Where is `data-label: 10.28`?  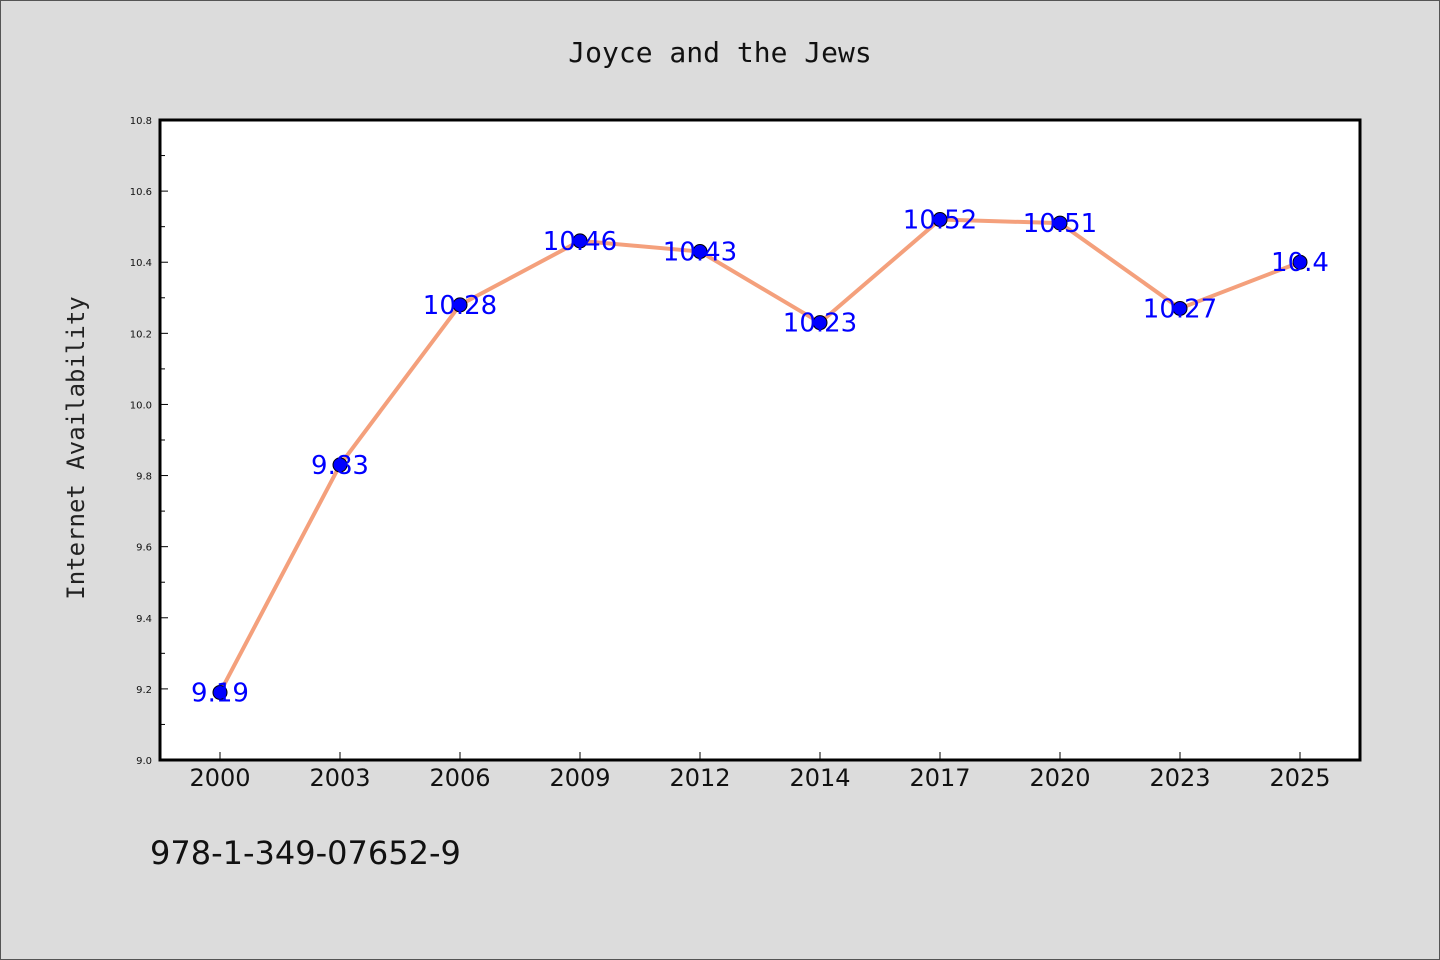
data-label: 10.28 is located at coordinates (460, 306).